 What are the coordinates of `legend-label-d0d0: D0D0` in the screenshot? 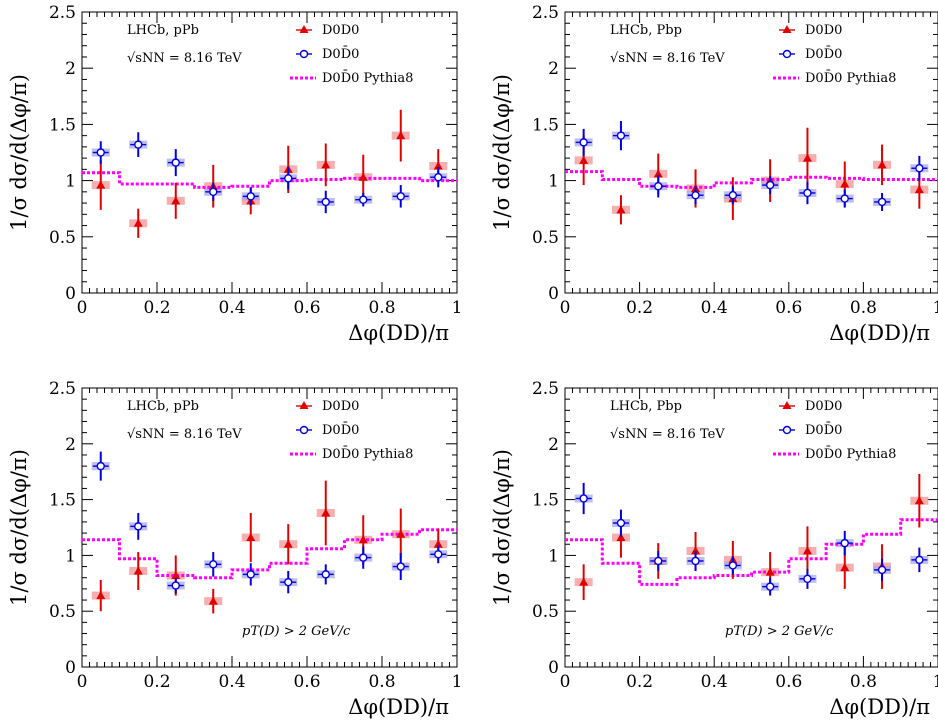 It's located at (340, 406).